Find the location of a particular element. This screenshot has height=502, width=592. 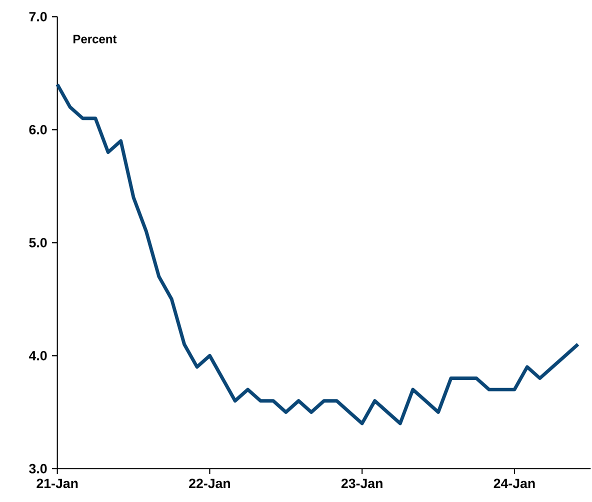

y-tick-label: 7.0 is located at coordinates (38, 17).